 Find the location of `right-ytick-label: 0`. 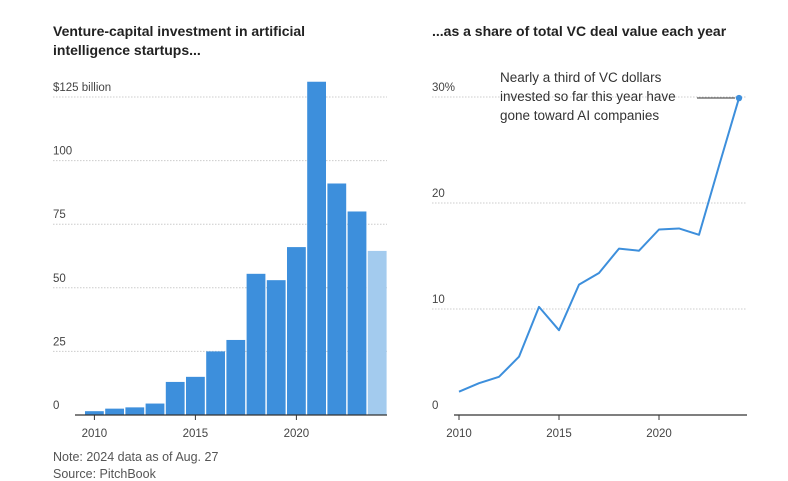

right-ytick-label: 0 is located at coordinates (435, 406).